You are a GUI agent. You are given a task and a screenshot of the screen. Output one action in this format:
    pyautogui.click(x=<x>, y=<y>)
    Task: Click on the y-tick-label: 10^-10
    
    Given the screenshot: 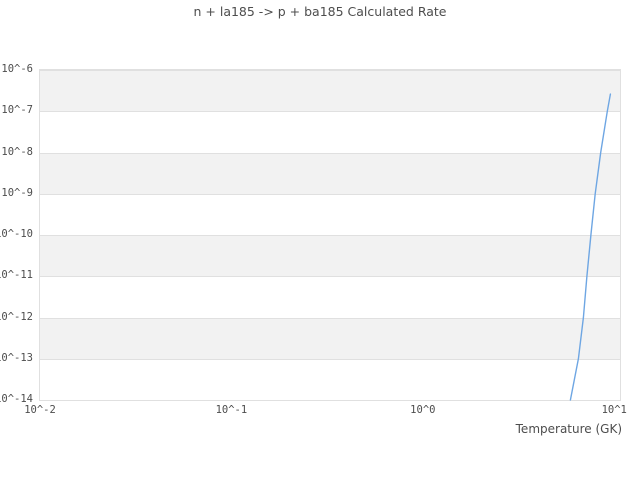 What is the action you would take?
    pyautogui.click(x=16, y=234)
    